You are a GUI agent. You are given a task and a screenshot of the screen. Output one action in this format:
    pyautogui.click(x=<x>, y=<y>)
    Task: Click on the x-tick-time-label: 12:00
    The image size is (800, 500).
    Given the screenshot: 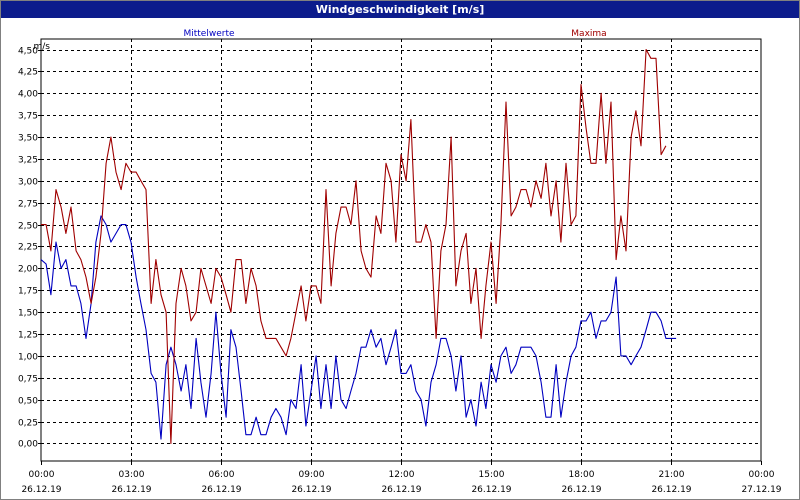 What is the action you would take?
    pyautogui.click(x=402, y=475)
    